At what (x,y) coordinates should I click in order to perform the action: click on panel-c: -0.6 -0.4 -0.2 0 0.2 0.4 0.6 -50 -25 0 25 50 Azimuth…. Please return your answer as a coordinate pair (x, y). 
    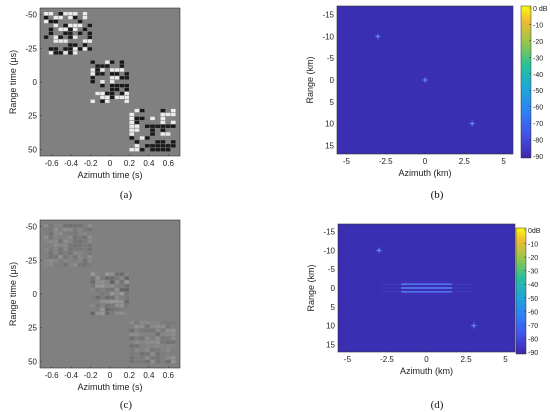
    Looking at the image, I should click on (94, 315).